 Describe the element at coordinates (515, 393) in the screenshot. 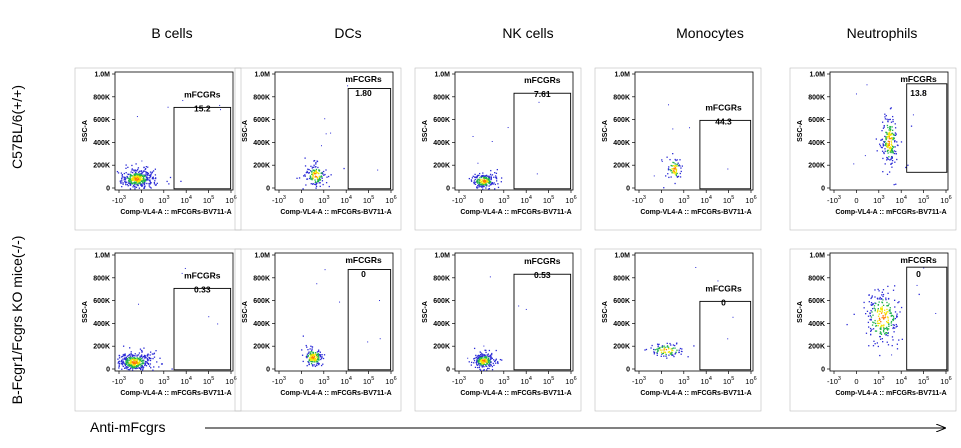

I see `x-axis-label: Comp-VL4-A :: mFCGRs-BV711-A` at that location.